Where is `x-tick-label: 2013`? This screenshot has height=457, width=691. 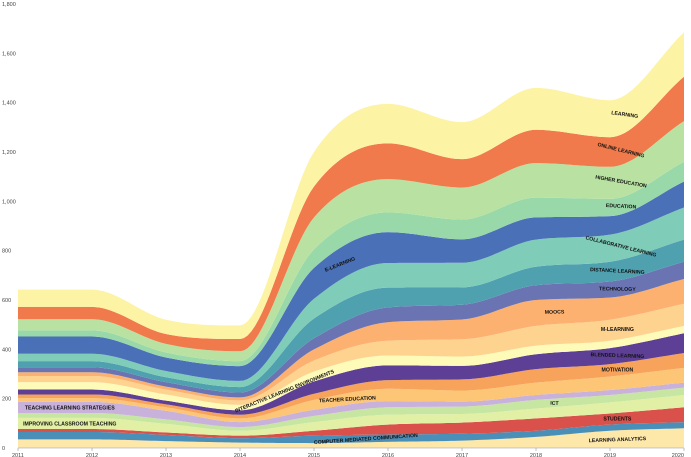 x-tick-label: 2013 is located at coordinates (166, 455).